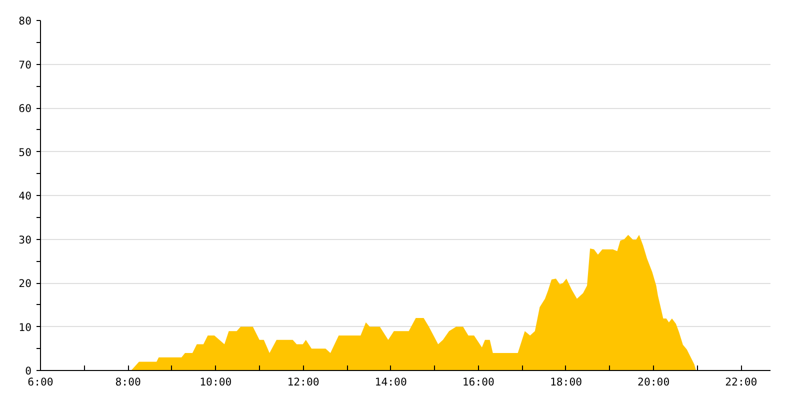 Image resolution: width=800 pixels, height=400 pixels. I want to click on x-tick-label: 22:00, so click(741, 382).